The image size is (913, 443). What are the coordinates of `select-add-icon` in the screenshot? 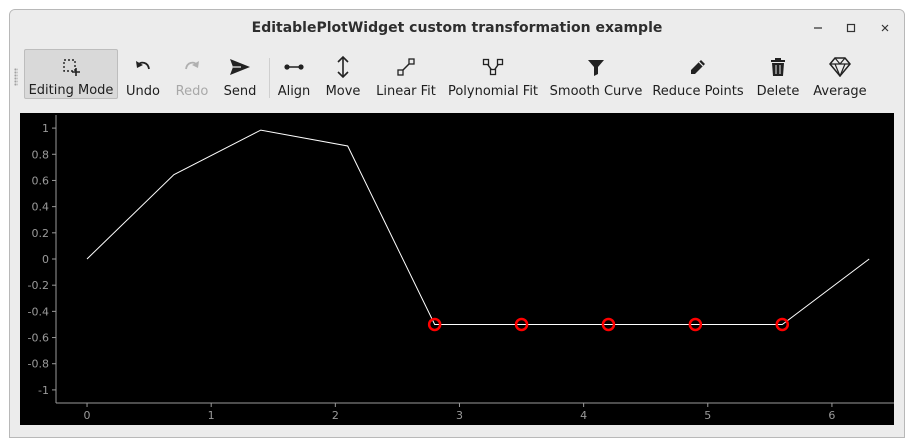 It's located at (71, 67).